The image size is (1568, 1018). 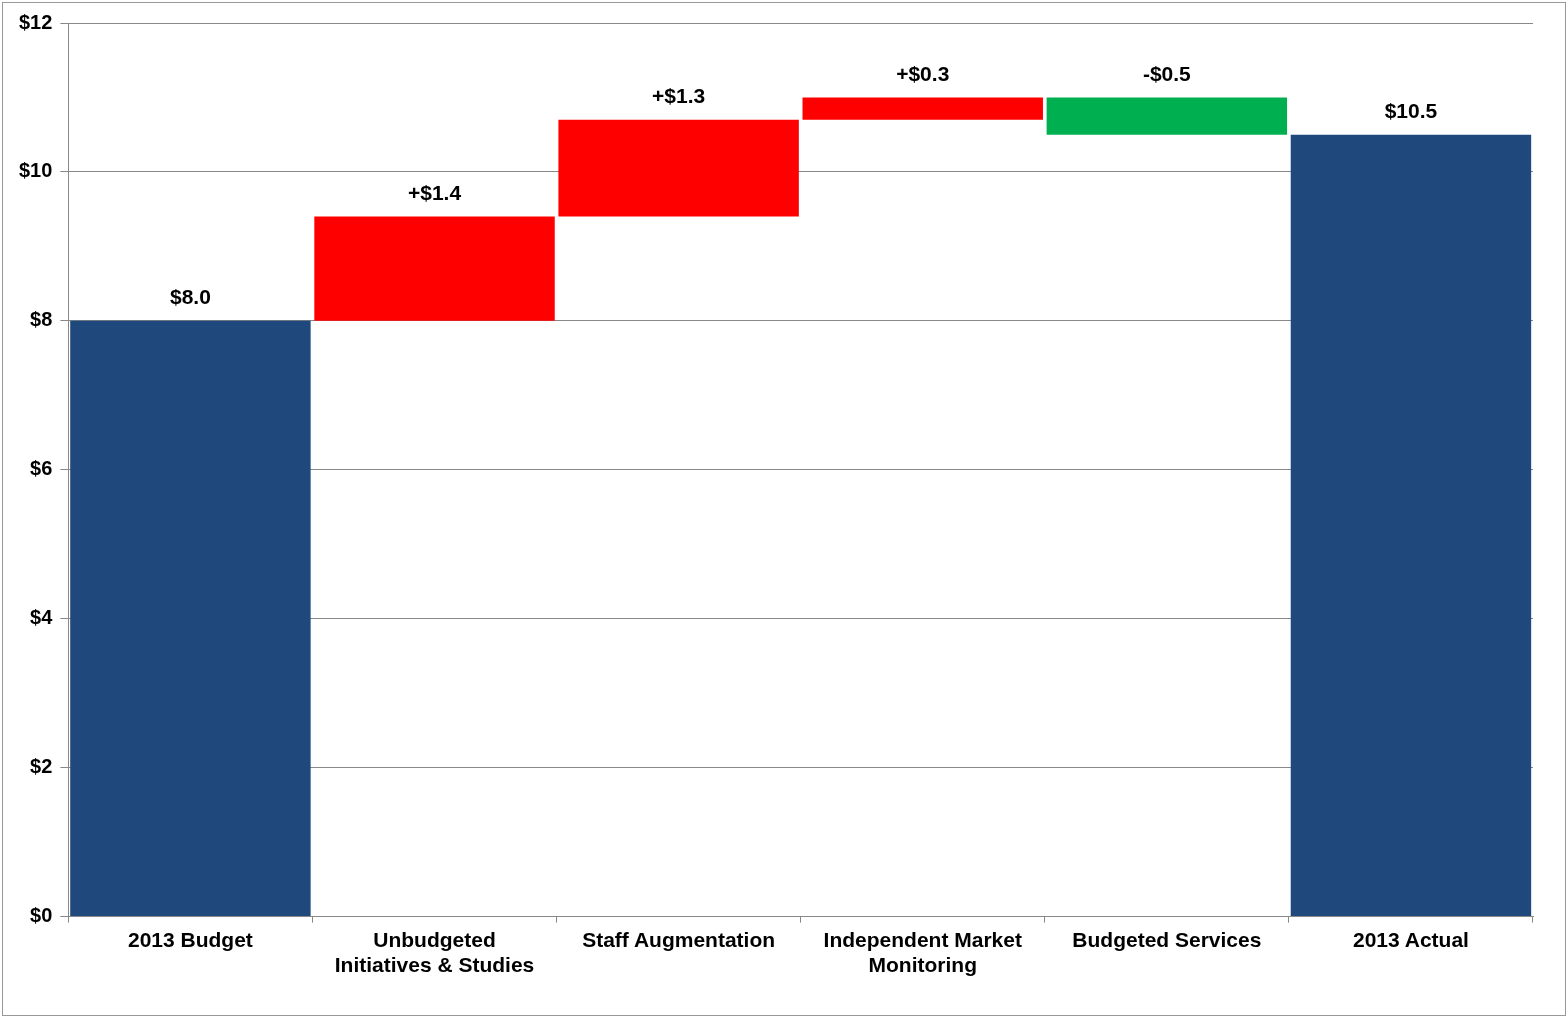 What do you see at coordinates (922, 952) in the screenshot?
I see `x-tick-label: Independent Market Monitoring` at bounding box center [922, 952].